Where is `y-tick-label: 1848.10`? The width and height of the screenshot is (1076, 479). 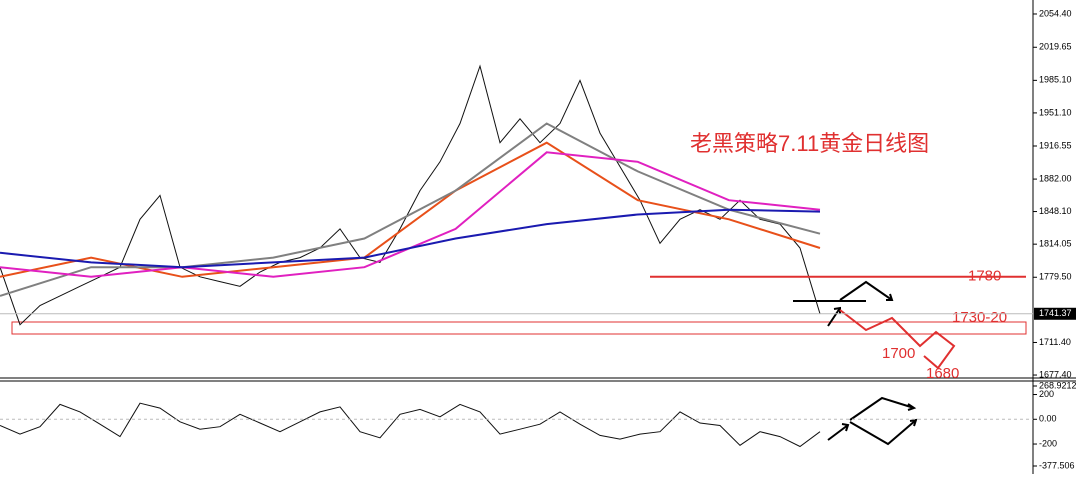
y-tick-label: 1848.10 is located at coordinates (1055, 211).